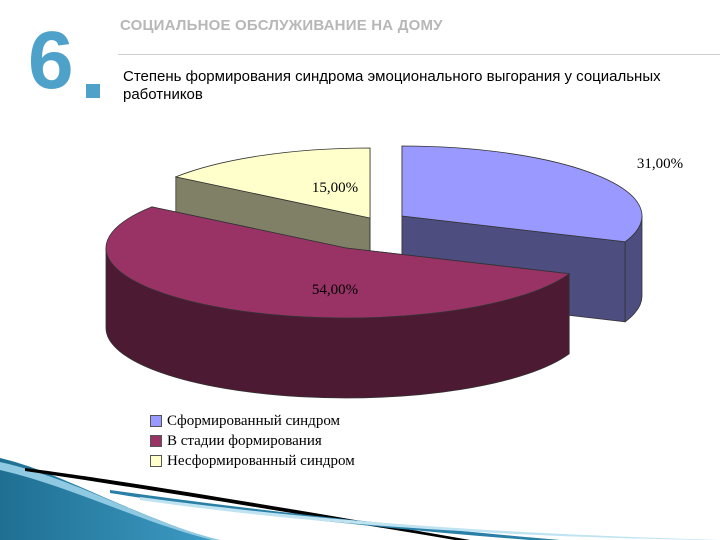  Describe the element at coordinates (244, 440) in the screenshot. I see `legend-label-forming: В стадии формирования` at that location.